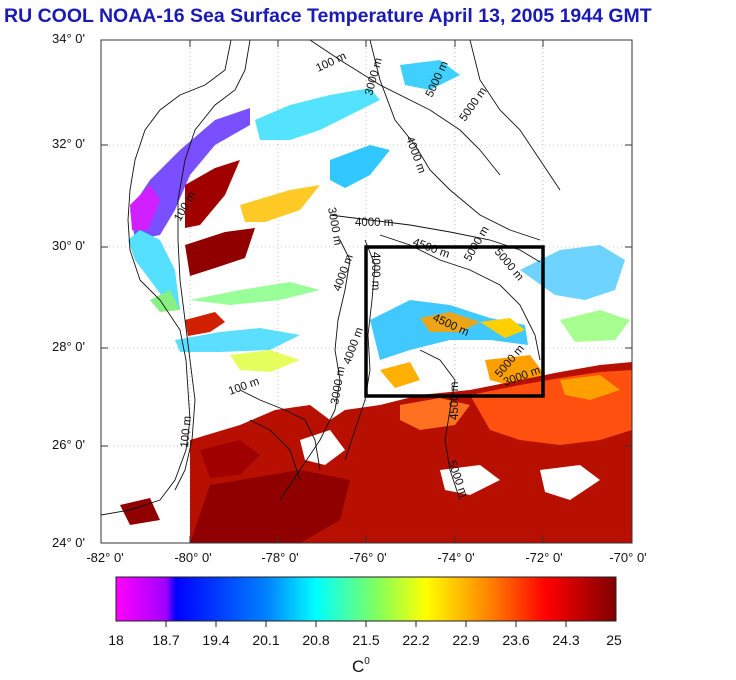 The height and width of the screenshot is (680, 736). What do you see at coordinates (544, 557) in the screenshot?
I see `lon-label: -72° 0'` at bounding box center [544, 557].